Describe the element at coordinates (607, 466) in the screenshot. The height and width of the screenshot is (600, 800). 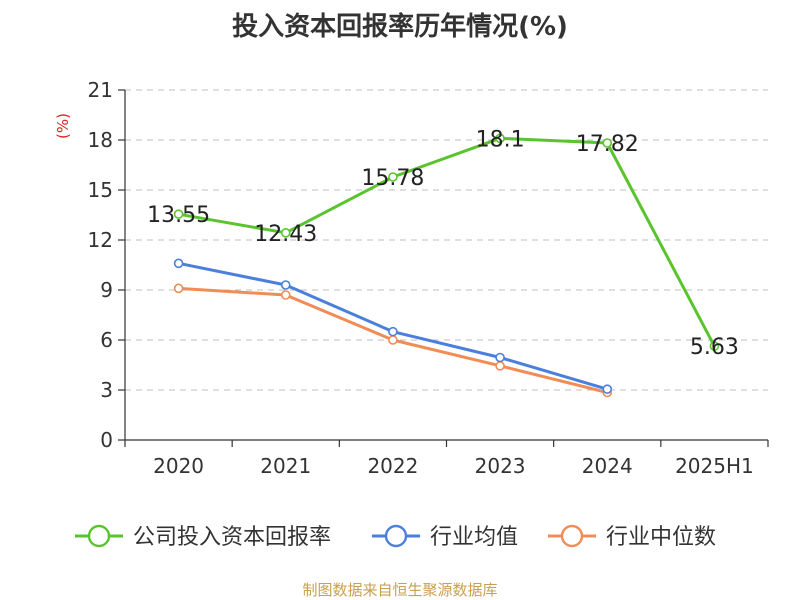
I see `x-tick-label: 2024` at that location.